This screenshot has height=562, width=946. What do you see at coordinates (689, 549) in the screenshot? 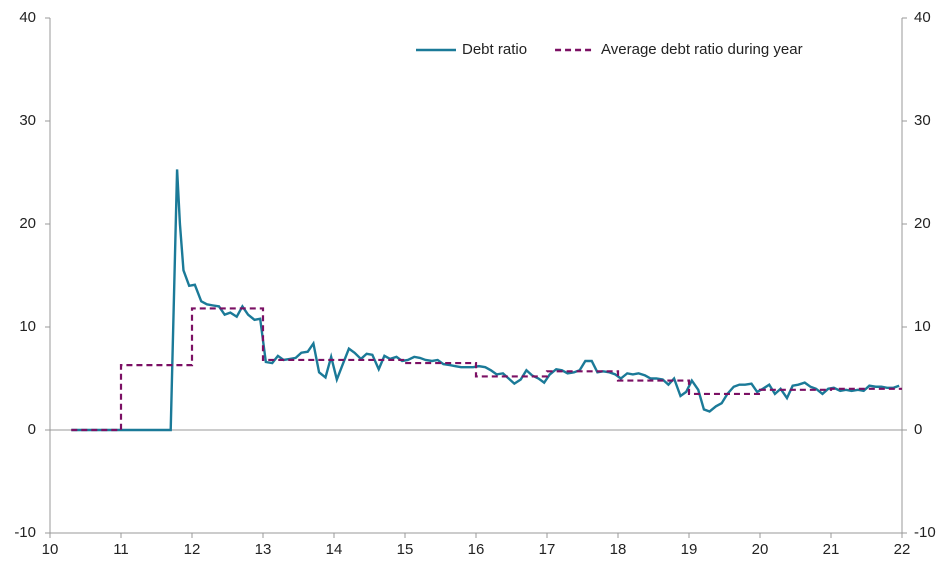
I see `x-tick-label: 19` at bounding box center [689, 549].